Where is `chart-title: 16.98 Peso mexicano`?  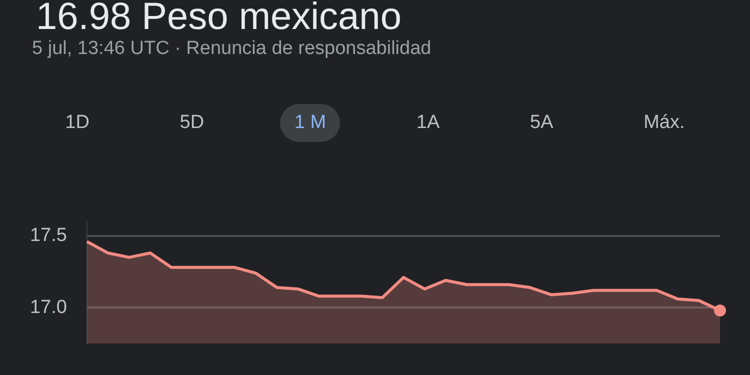 chart-title: 16.98 Peso mexicano is located at coordinates (219, 19).